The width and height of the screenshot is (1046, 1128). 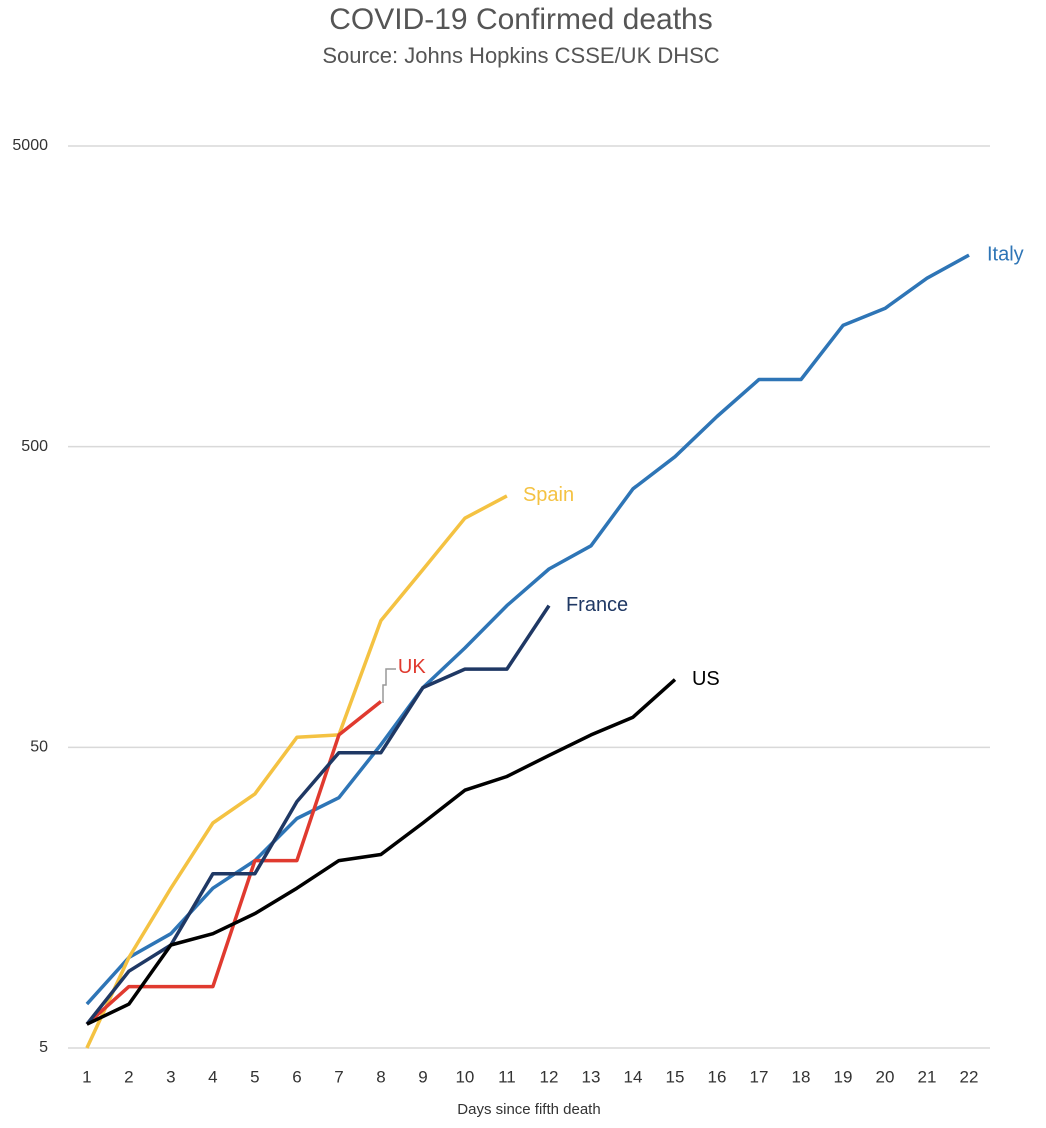 I want to click on x-tick-label: 16, so click(x=717, y=1076).